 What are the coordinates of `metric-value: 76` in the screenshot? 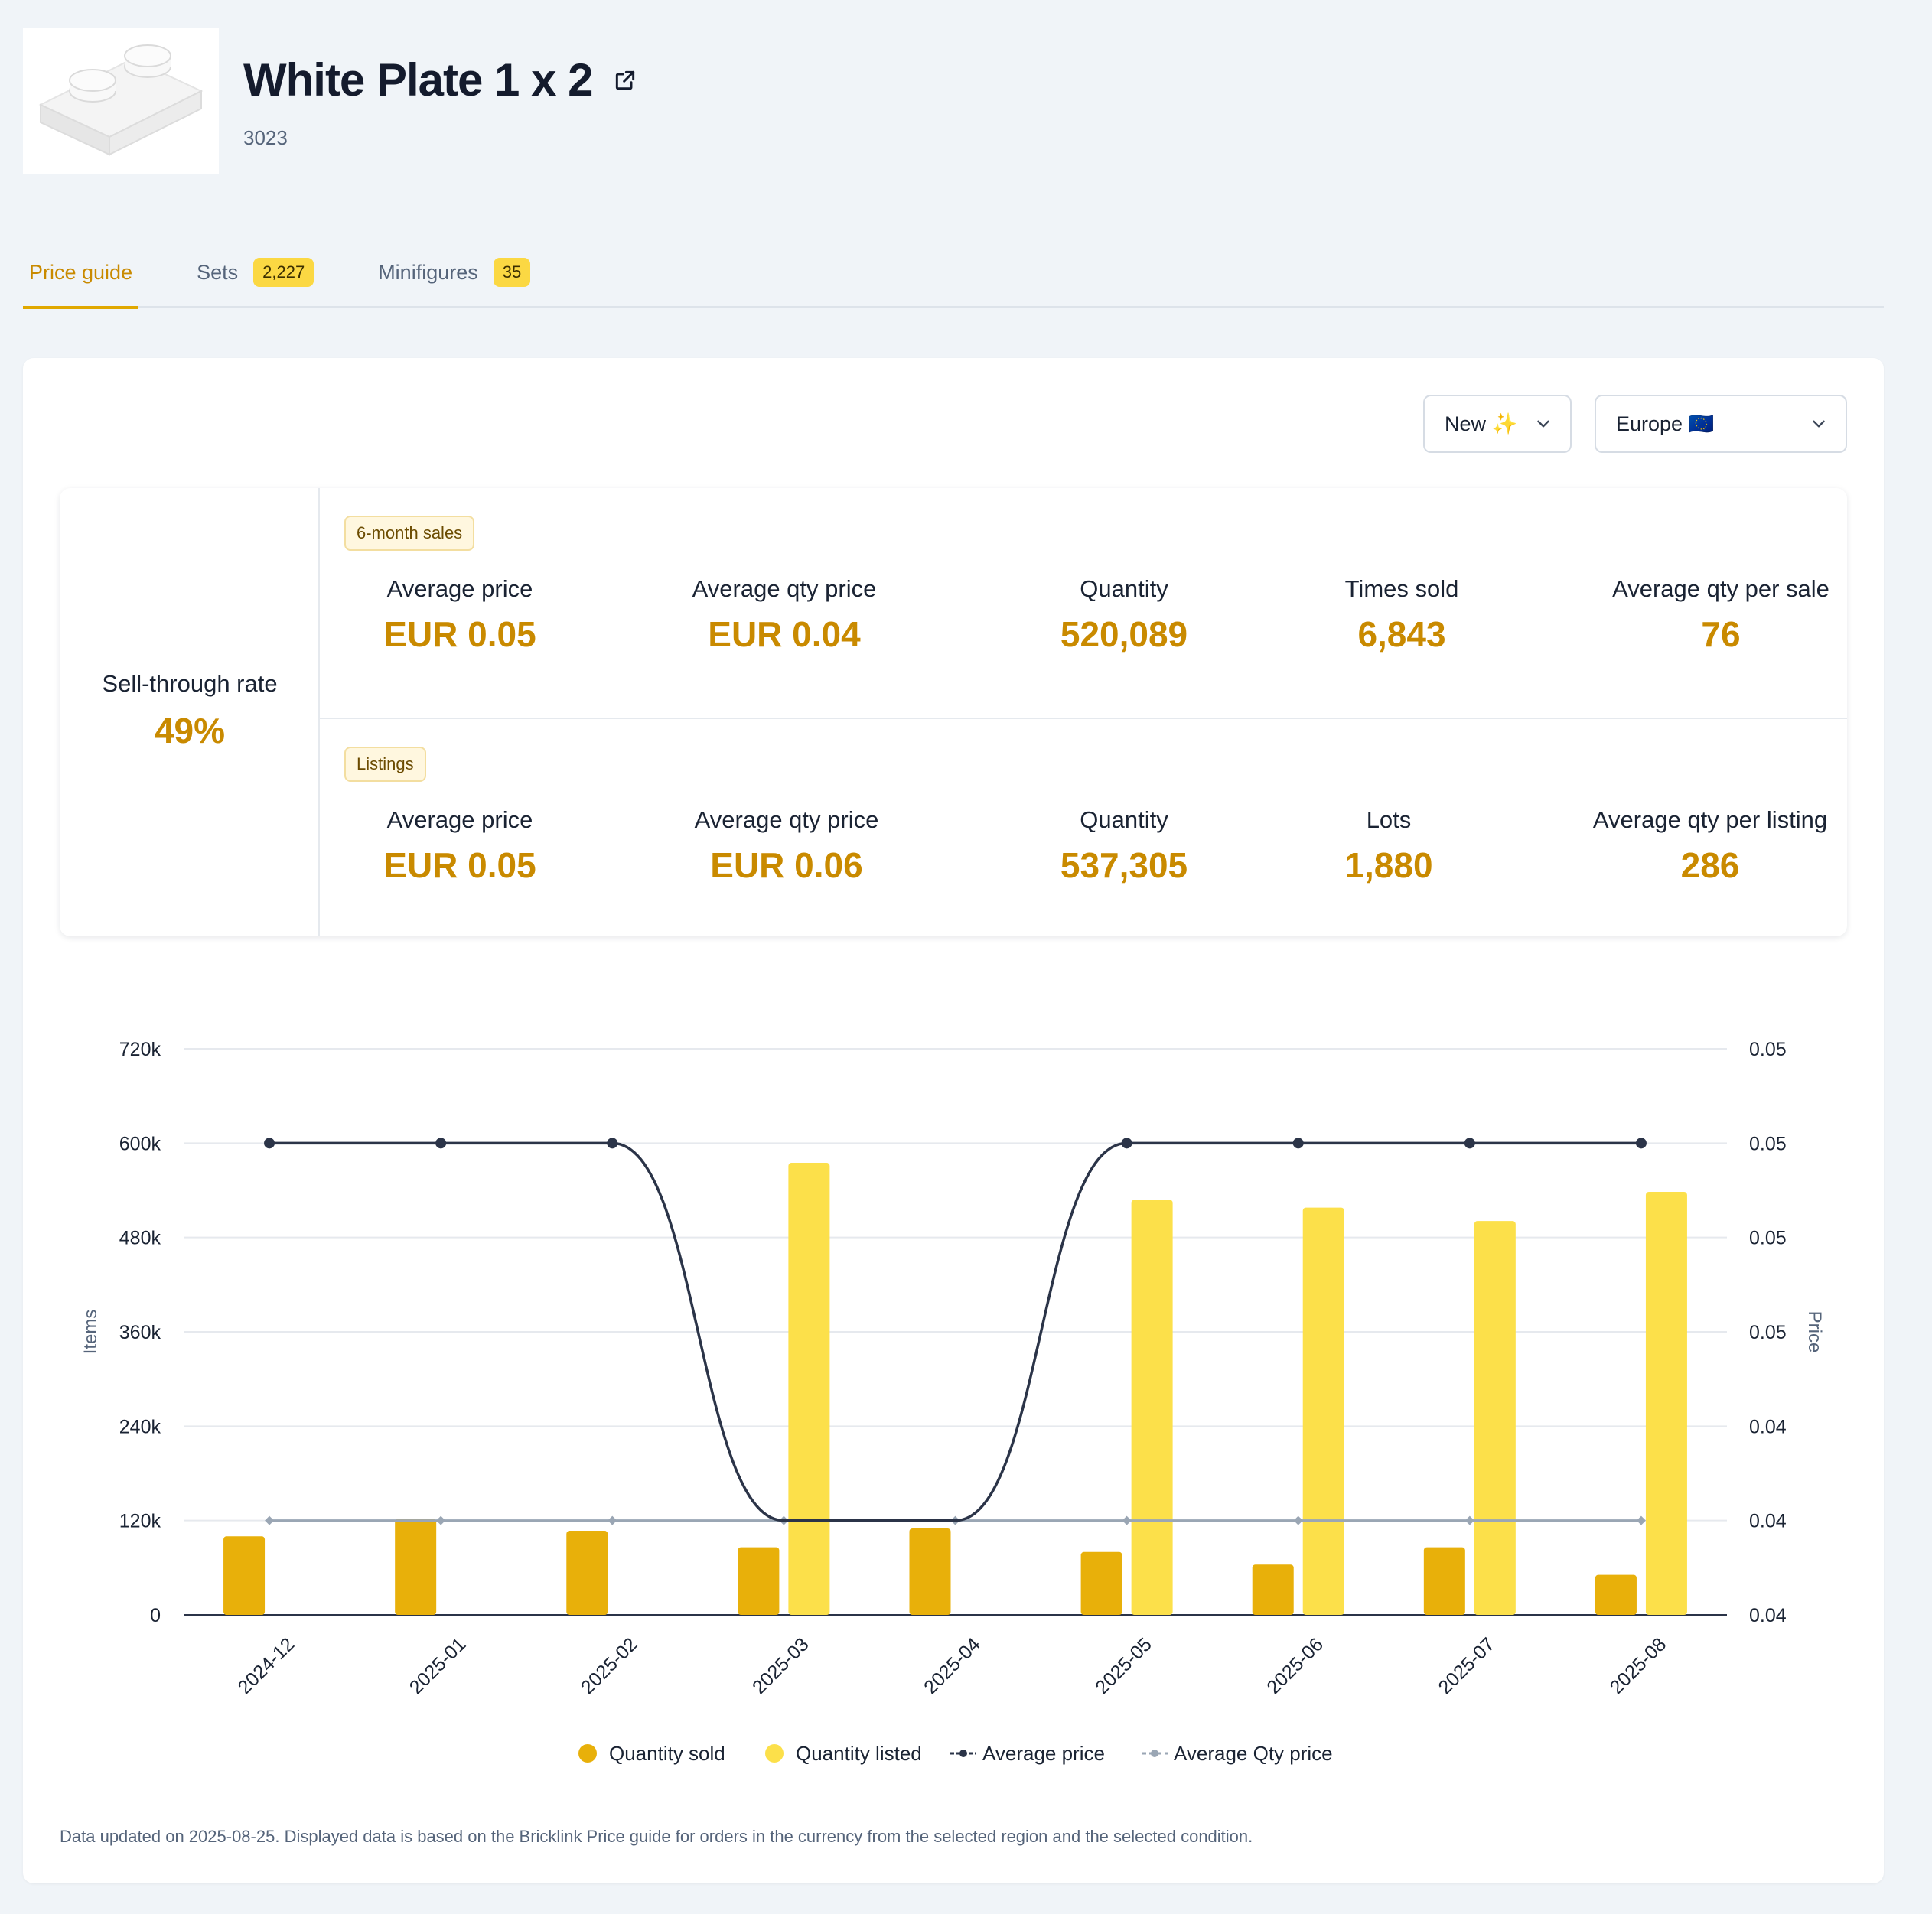 It's located at (1721, 634).